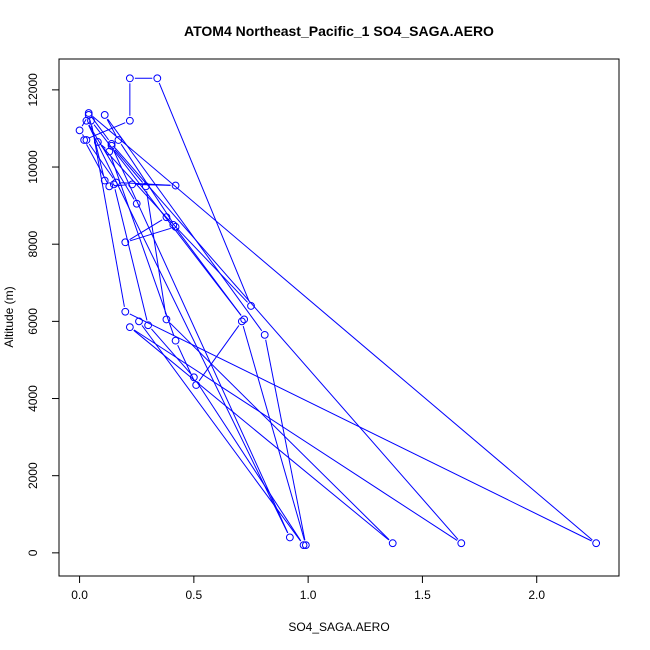 Image resolution: width=650 pixels, height=650 pixels. I want to click on x-tick-label: 1.0, so click(308, 595).